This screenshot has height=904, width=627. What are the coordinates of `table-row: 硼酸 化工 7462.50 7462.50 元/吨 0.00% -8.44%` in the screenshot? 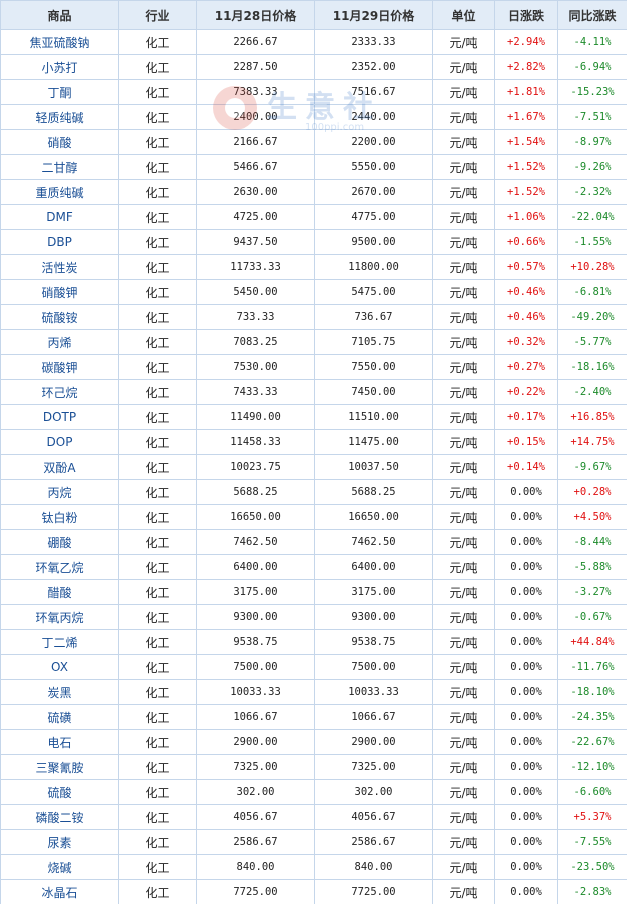 It's located at (313, 542).